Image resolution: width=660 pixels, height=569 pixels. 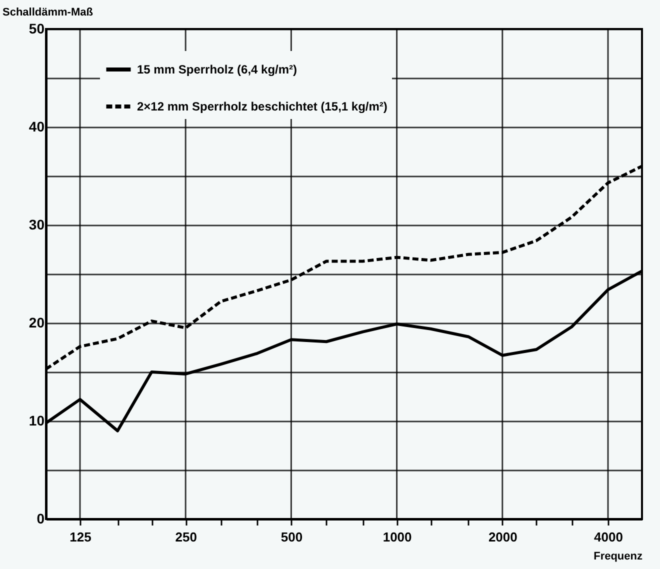 I want to click on x-tick-label: 2000, so click(x=503, y=537).